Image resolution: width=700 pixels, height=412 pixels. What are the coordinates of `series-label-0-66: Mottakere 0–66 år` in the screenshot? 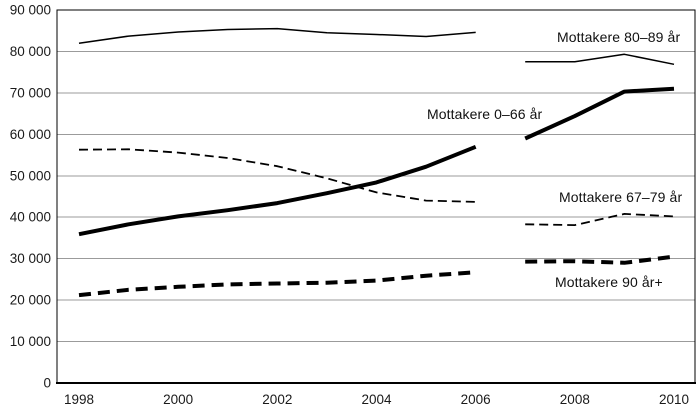 It's located at (485, 114).